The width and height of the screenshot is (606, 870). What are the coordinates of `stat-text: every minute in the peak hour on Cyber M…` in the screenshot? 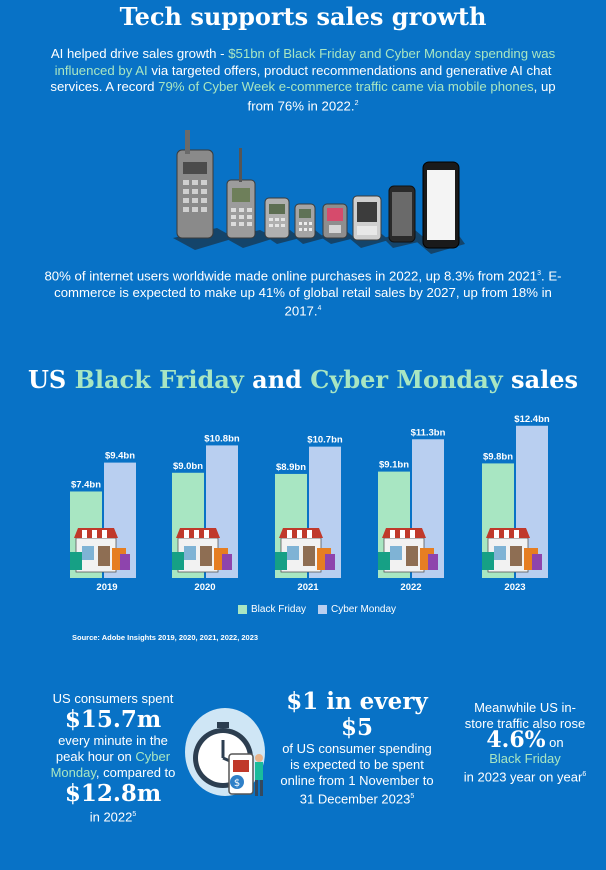 It's located at (113, 757).